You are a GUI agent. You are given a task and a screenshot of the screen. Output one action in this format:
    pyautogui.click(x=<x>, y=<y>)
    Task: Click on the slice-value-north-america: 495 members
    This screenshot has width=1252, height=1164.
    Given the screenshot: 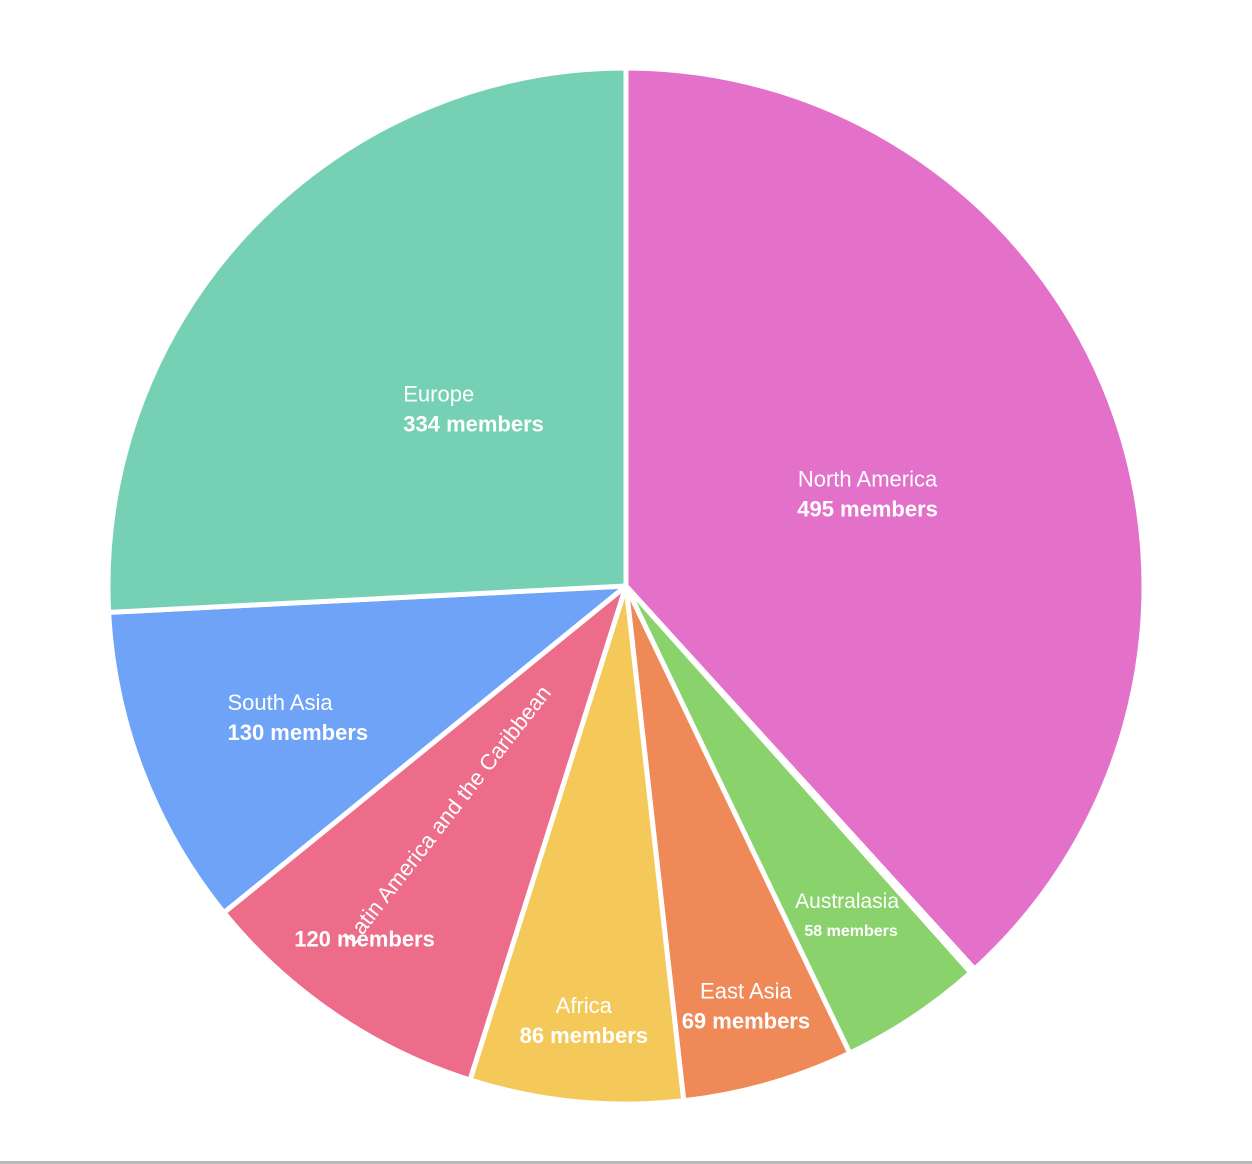 What is the action you would take?
    pyautogui.click(x=867, y=509)
    